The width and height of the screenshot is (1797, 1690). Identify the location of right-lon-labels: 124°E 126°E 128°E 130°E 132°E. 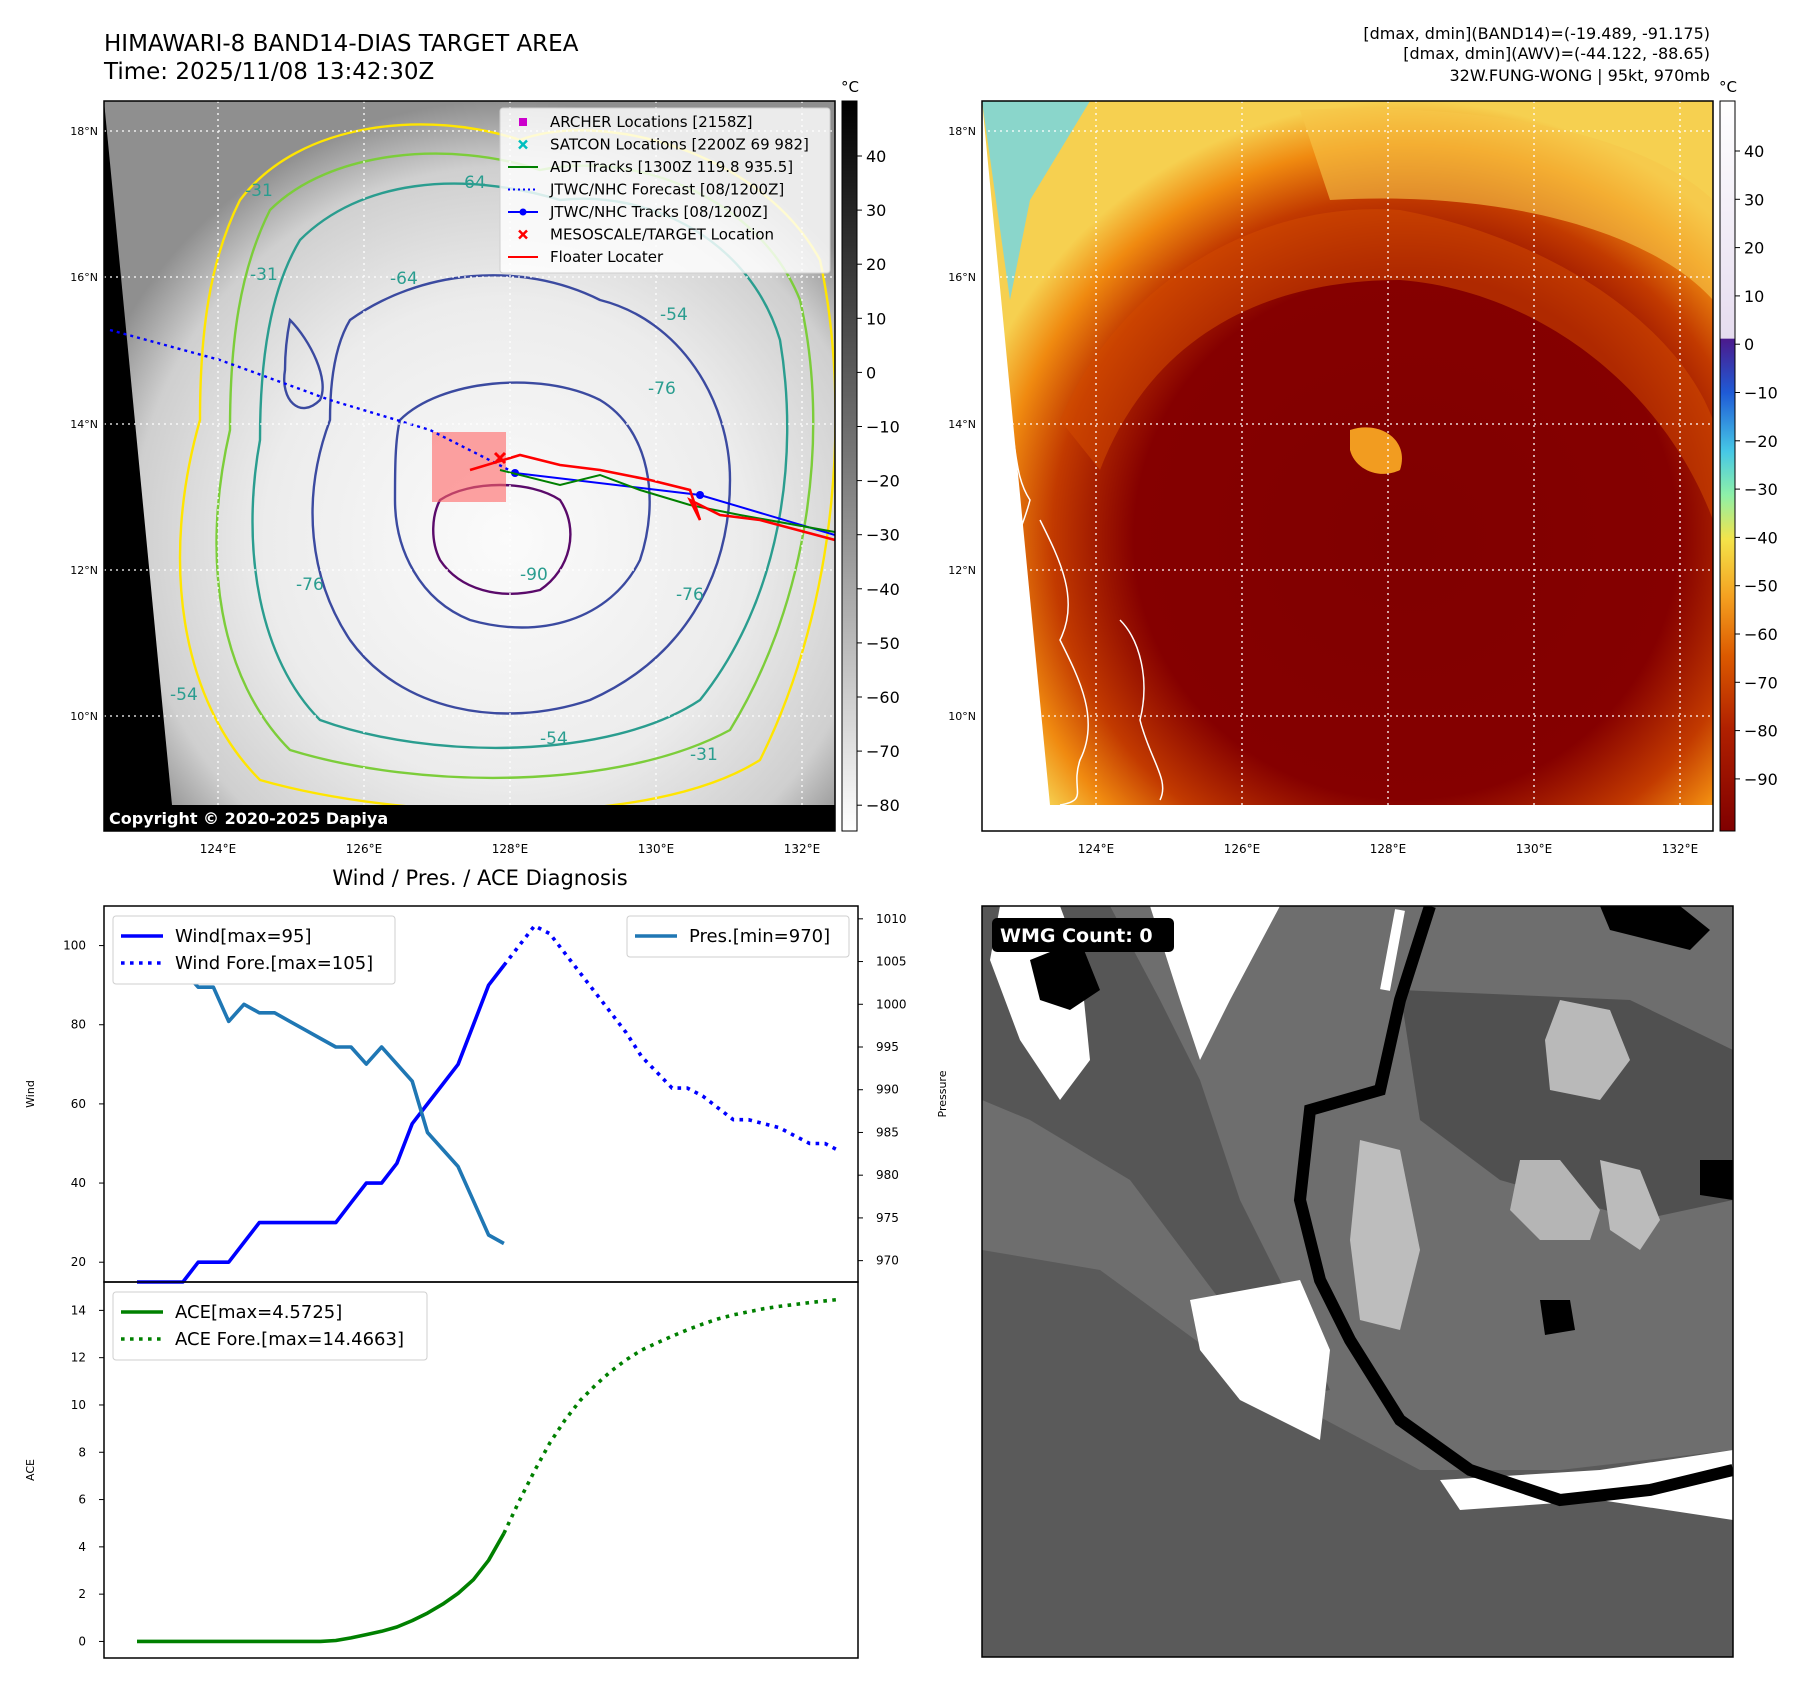
(1388, 849).